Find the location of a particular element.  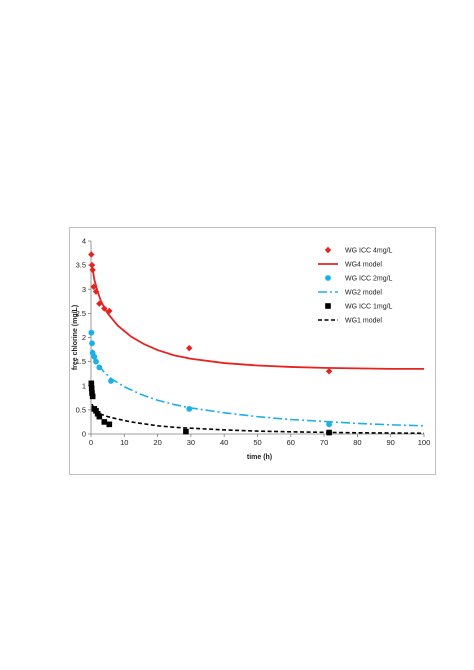

y-tick-label: 4 is located at coordinates (84, 241).